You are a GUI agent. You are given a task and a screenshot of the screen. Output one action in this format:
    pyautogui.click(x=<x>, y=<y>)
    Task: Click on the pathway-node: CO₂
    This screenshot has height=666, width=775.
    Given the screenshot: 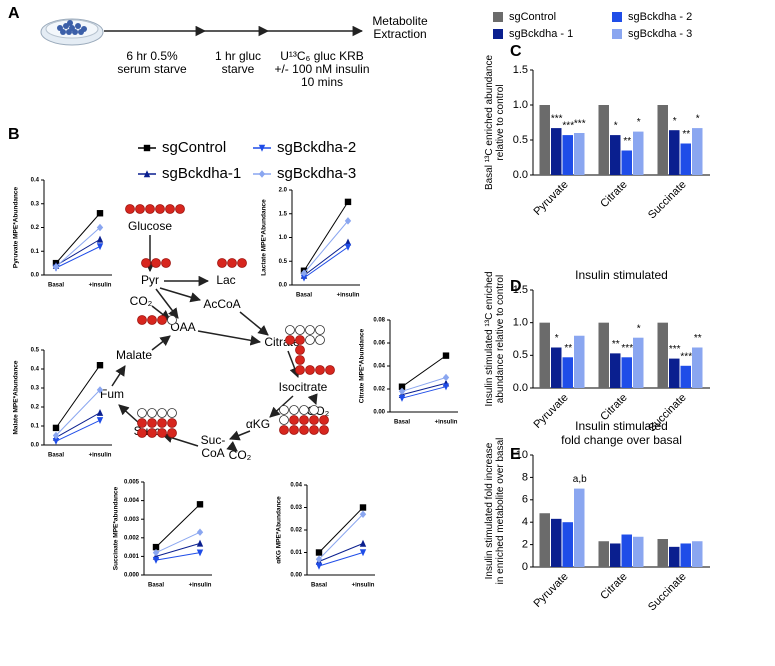 What is the action you would take?
    pyautogui.click(x=240, y=455)
    